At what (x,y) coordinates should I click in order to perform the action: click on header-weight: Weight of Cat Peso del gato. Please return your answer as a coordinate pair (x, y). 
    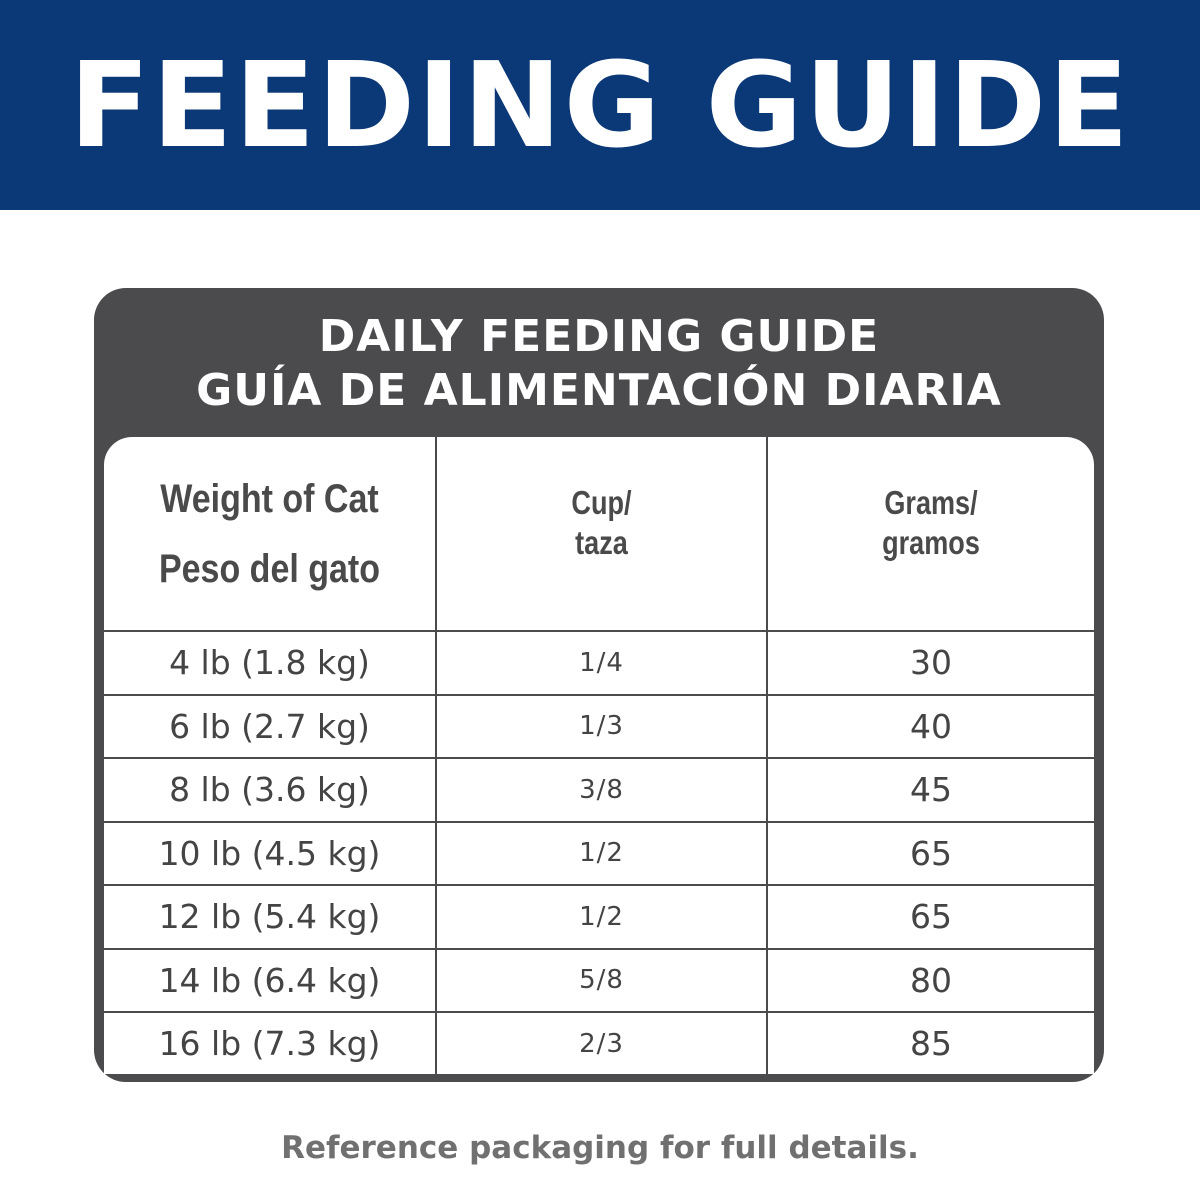
    Looking at the image, I should click on (269, 533).